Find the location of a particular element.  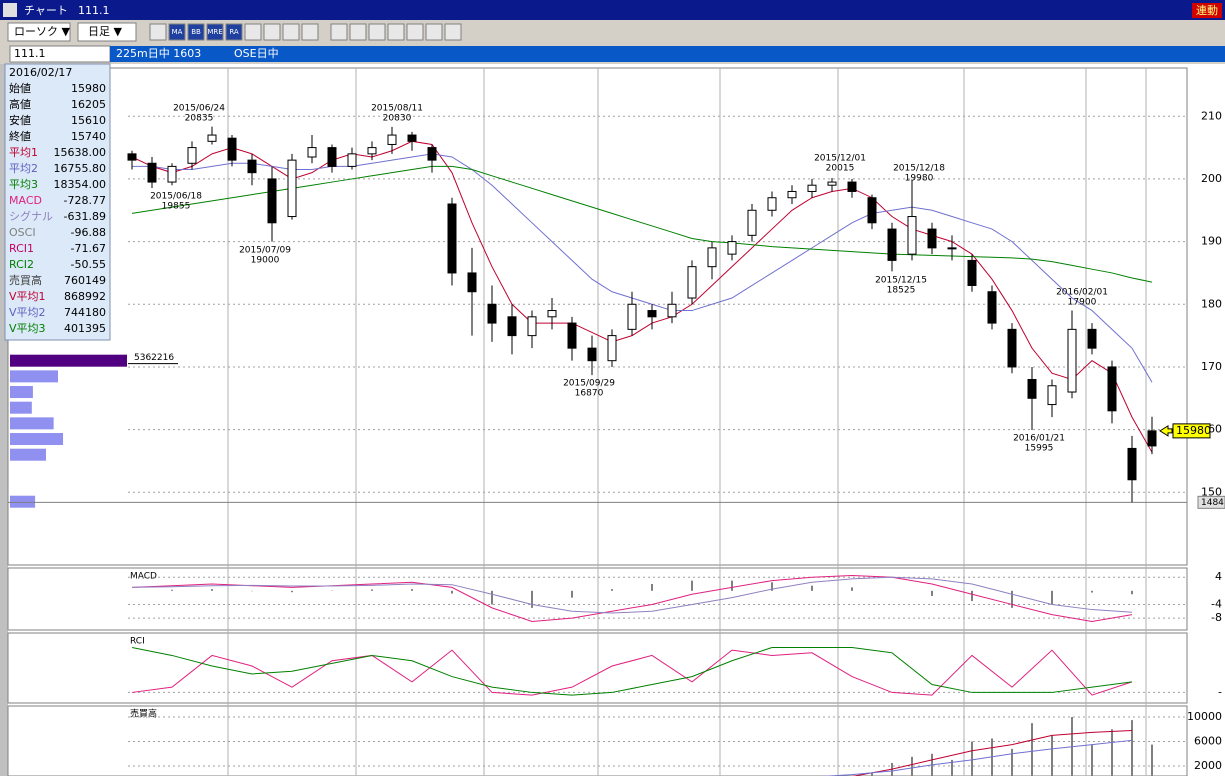

period-label: 日足 ▼ is located at coordinates (105, 31).